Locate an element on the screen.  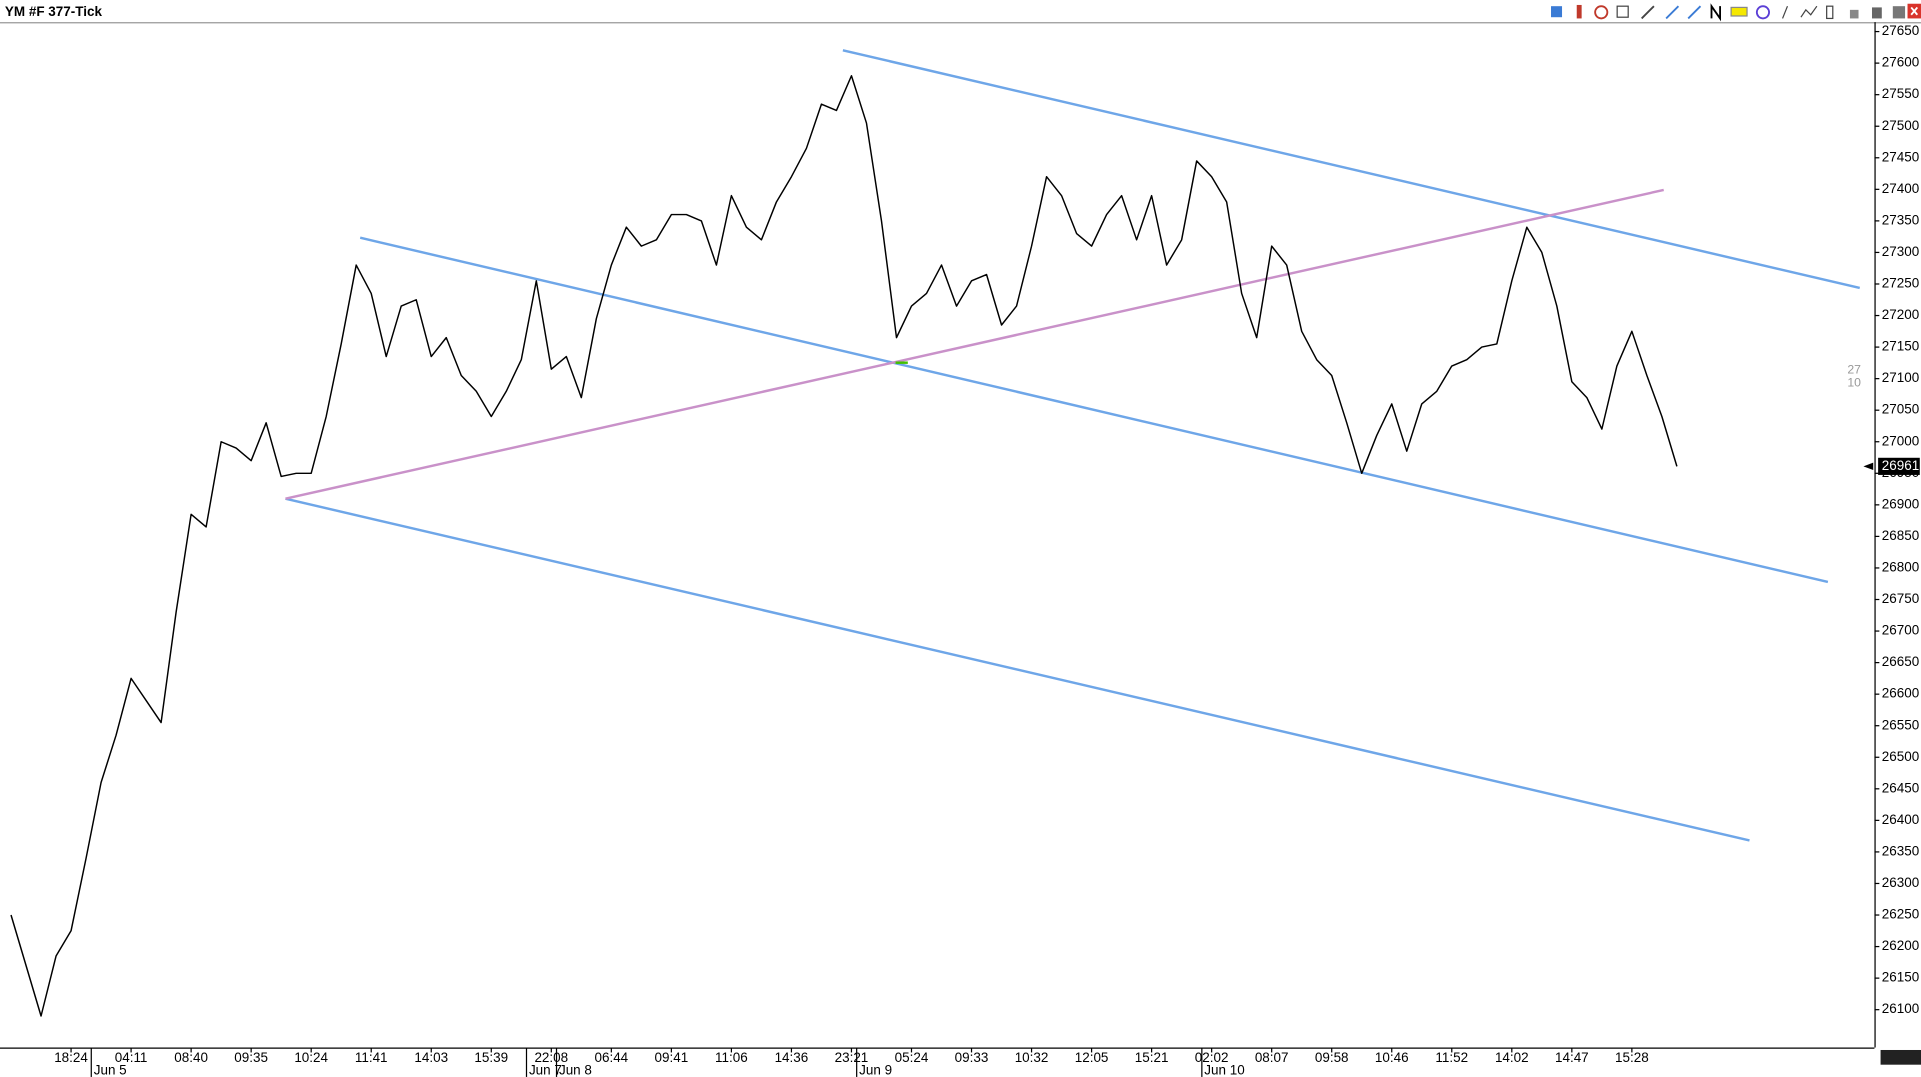
date-label: Jun 7 is located at coordinates (545, 1069).